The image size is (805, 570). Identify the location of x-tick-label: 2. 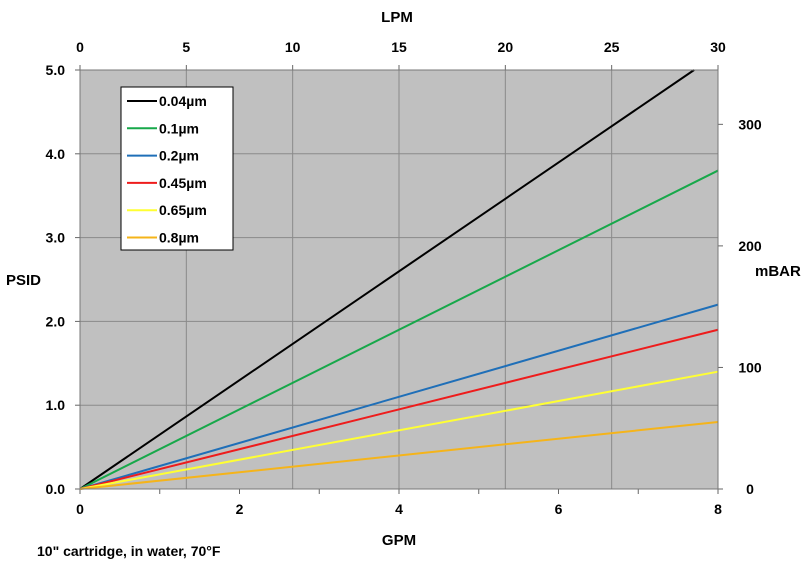
(240, 509).